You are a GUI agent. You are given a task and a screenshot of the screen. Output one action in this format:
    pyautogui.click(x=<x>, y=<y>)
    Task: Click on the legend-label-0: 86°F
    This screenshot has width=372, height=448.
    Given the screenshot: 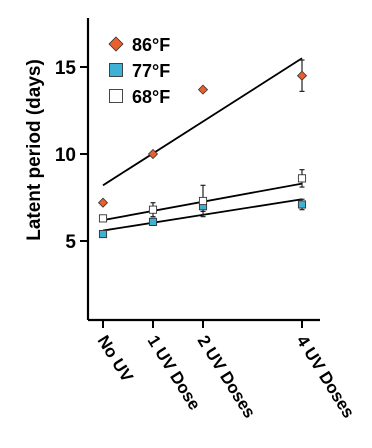 What is the action you would take?
    pyautogui.click(x=151, y=45)
    